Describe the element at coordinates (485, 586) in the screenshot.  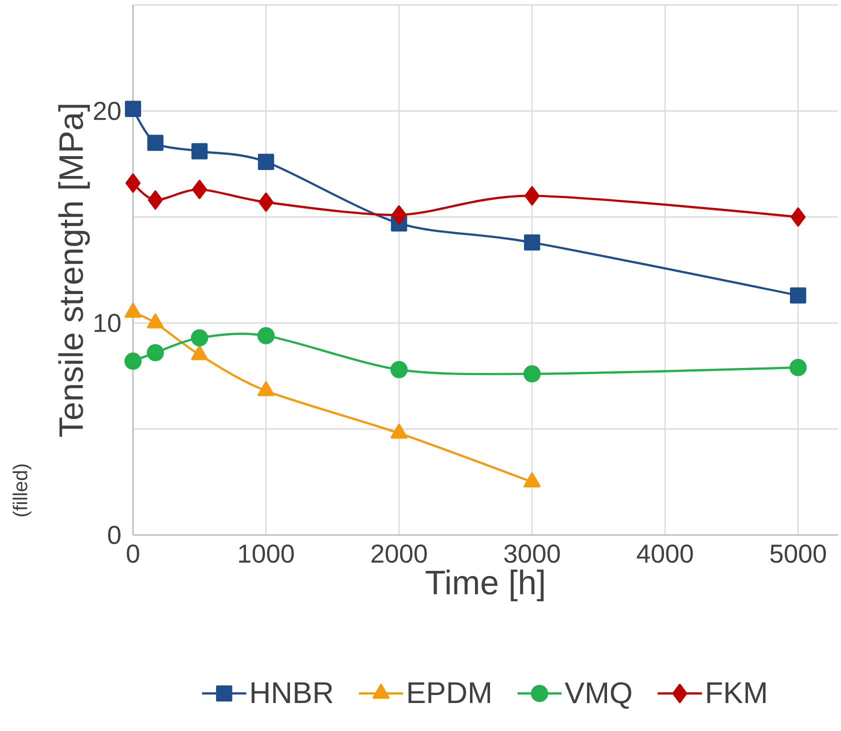
I see `x-axis-title: Time [h]` at that location.